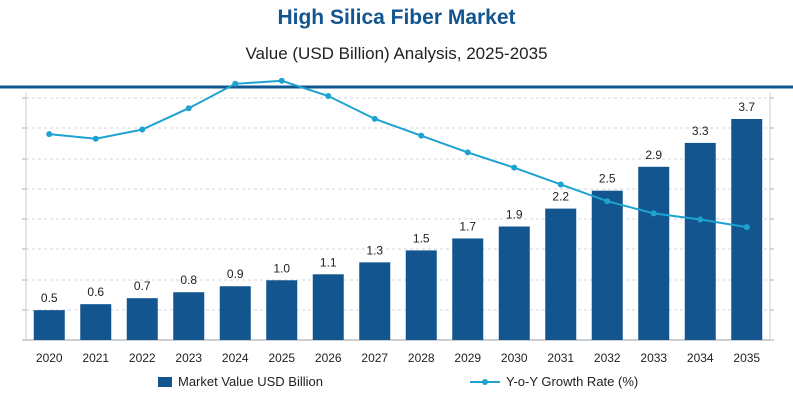 Image resolution: width=793 pixels, height=407 pixels. What do you see at coordinates (514, 215) in the screenshot?
I see `bar-label-2030: 1.9` at bounding box center [514, 215].